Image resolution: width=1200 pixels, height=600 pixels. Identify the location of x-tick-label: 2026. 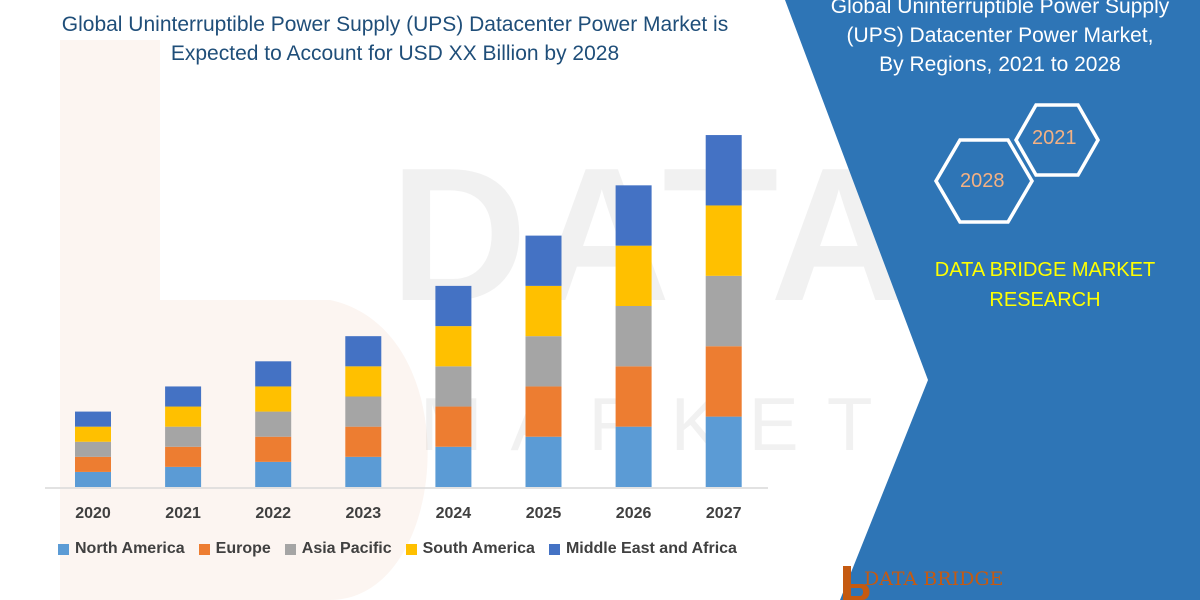
(634, 513).